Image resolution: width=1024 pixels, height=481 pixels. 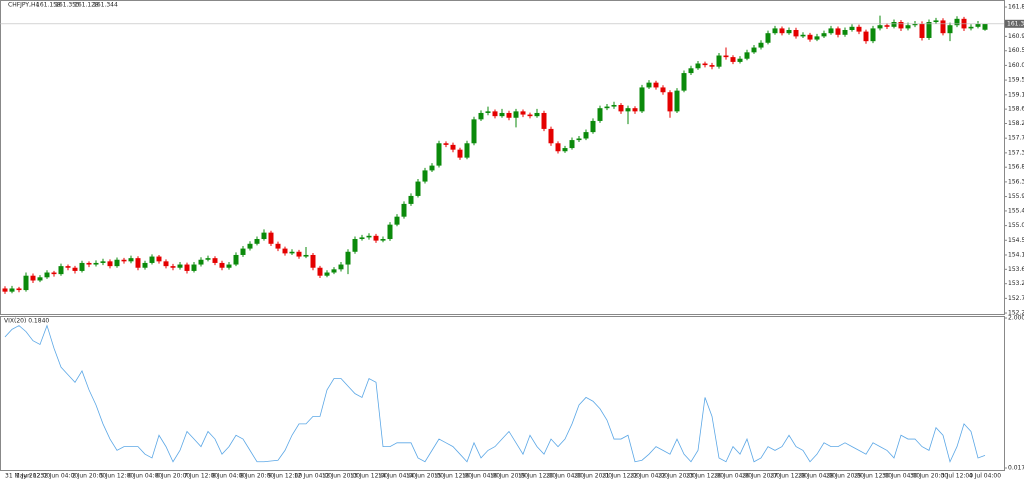 I want to click on x-tick-label: 13 Jun 12:00, so click(x=369, y=476).